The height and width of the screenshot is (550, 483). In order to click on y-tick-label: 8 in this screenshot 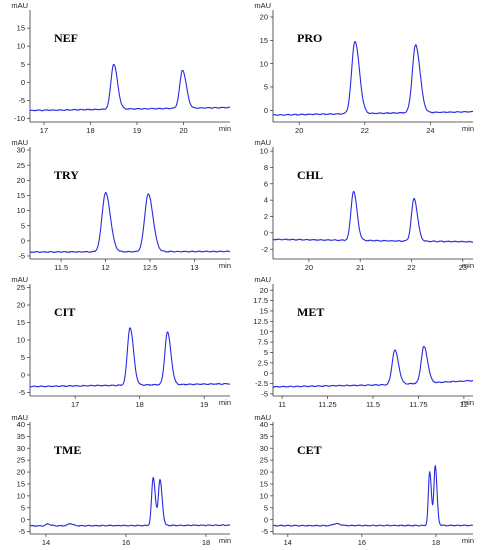, I will do `click(266, 167)`.